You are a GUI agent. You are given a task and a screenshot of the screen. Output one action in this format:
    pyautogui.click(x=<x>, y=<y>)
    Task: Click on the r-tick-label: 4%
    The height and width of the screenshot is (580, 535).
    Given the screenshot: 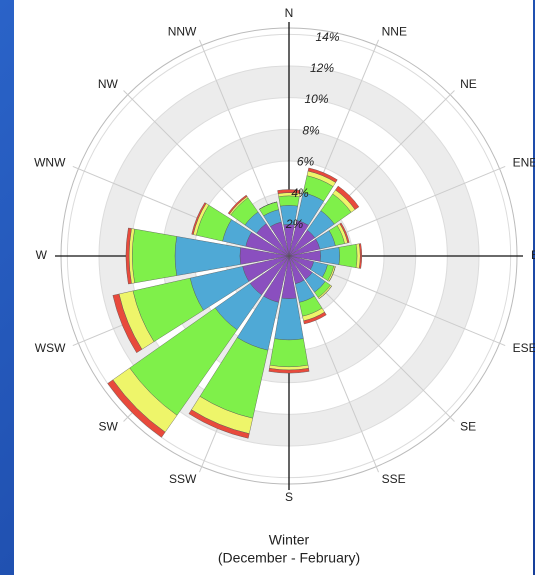 What is the action you would take?
    pyautogui.click(x=300, y=193)
    